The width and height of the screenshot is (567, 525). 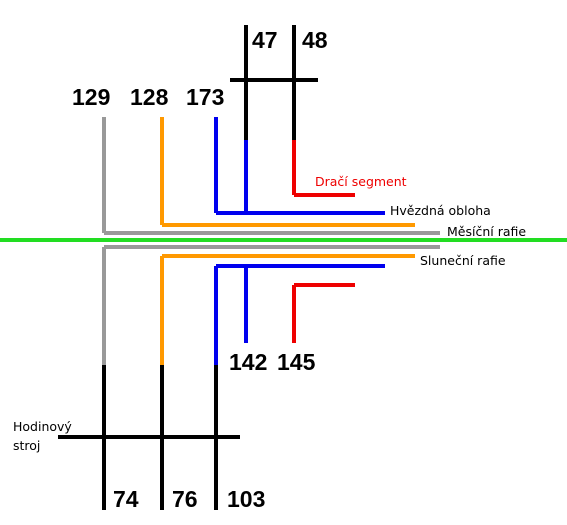 What do you see at coordinates (42, 426) in the screenshot?
I see `clockwork-label: Hodinový` at bounding box center [42, 426].